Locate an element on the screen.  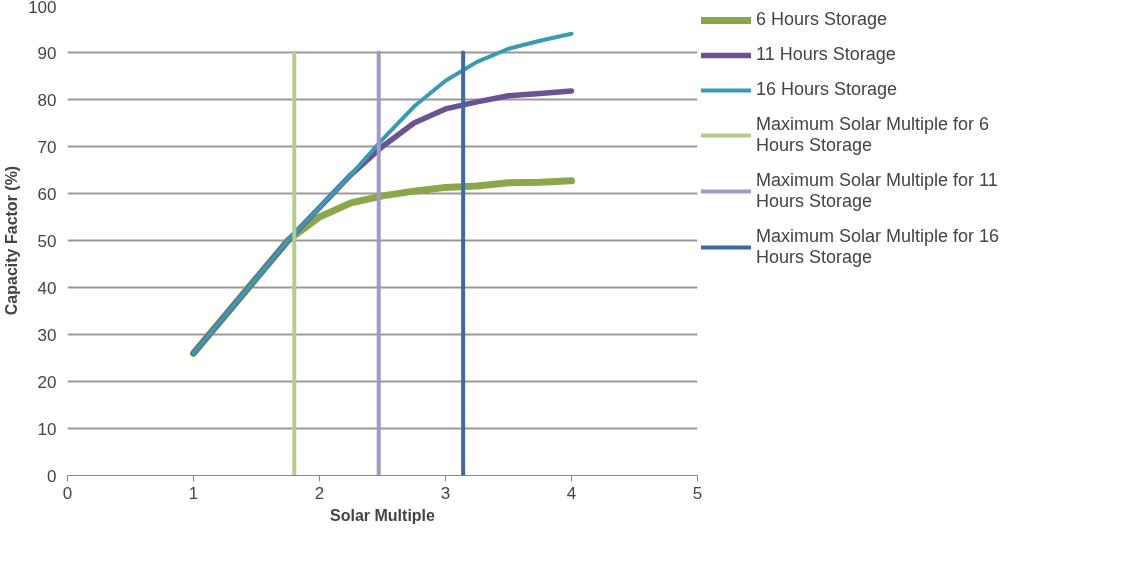
y-tick-label: 10 is located at coordinates (47, 429).